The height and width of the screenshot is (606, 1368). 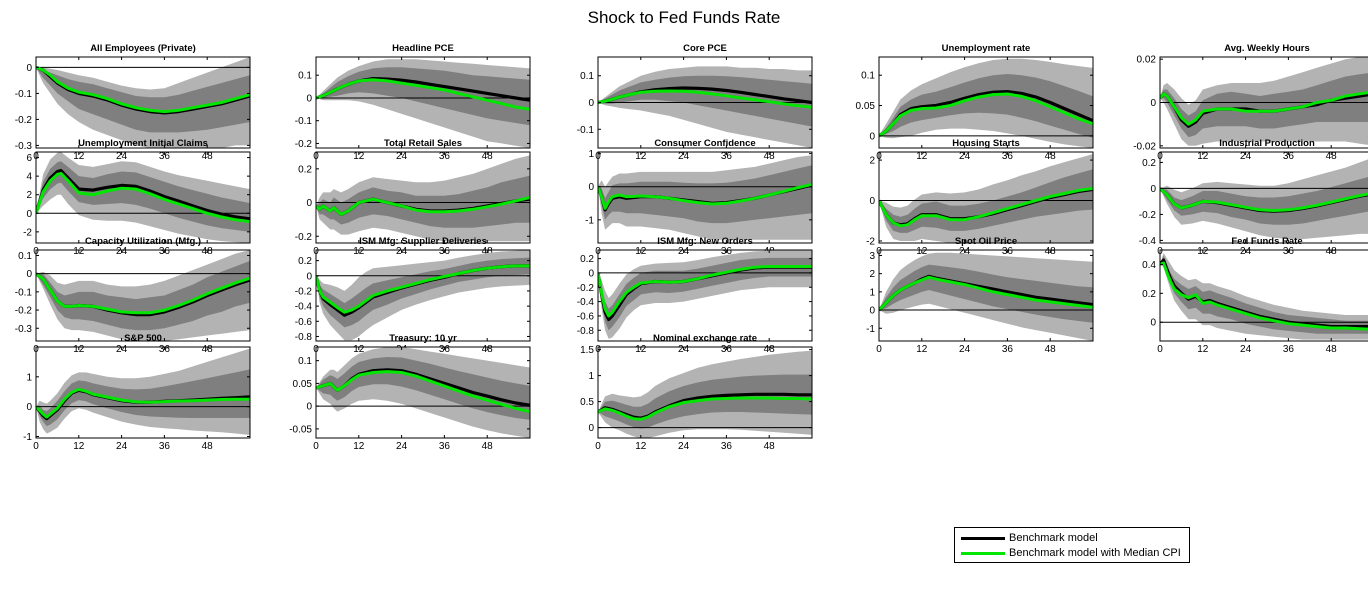 What do you see at coordinates (143, 338) in the screenshot?
I see `panel-title: S&P 500` at bounding box center [143, 338].